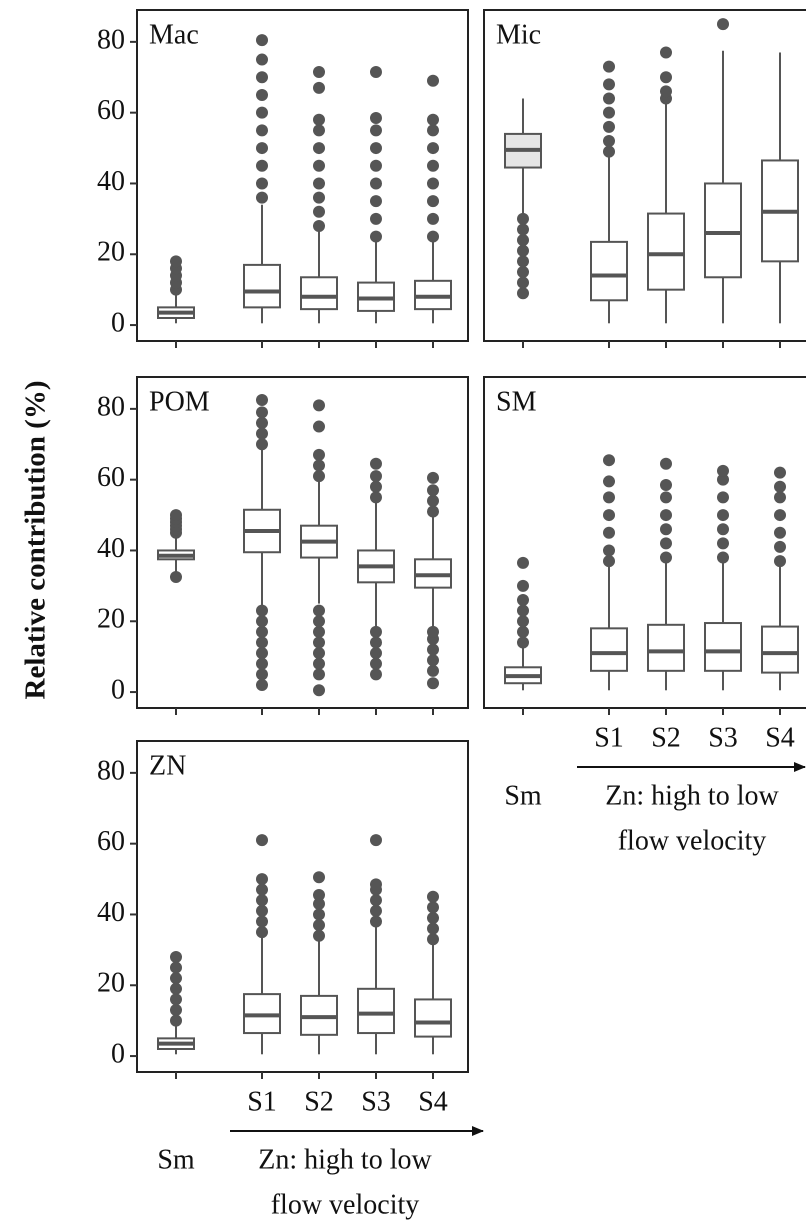  I want to click on panel-title: ZN, so click(167, 765).